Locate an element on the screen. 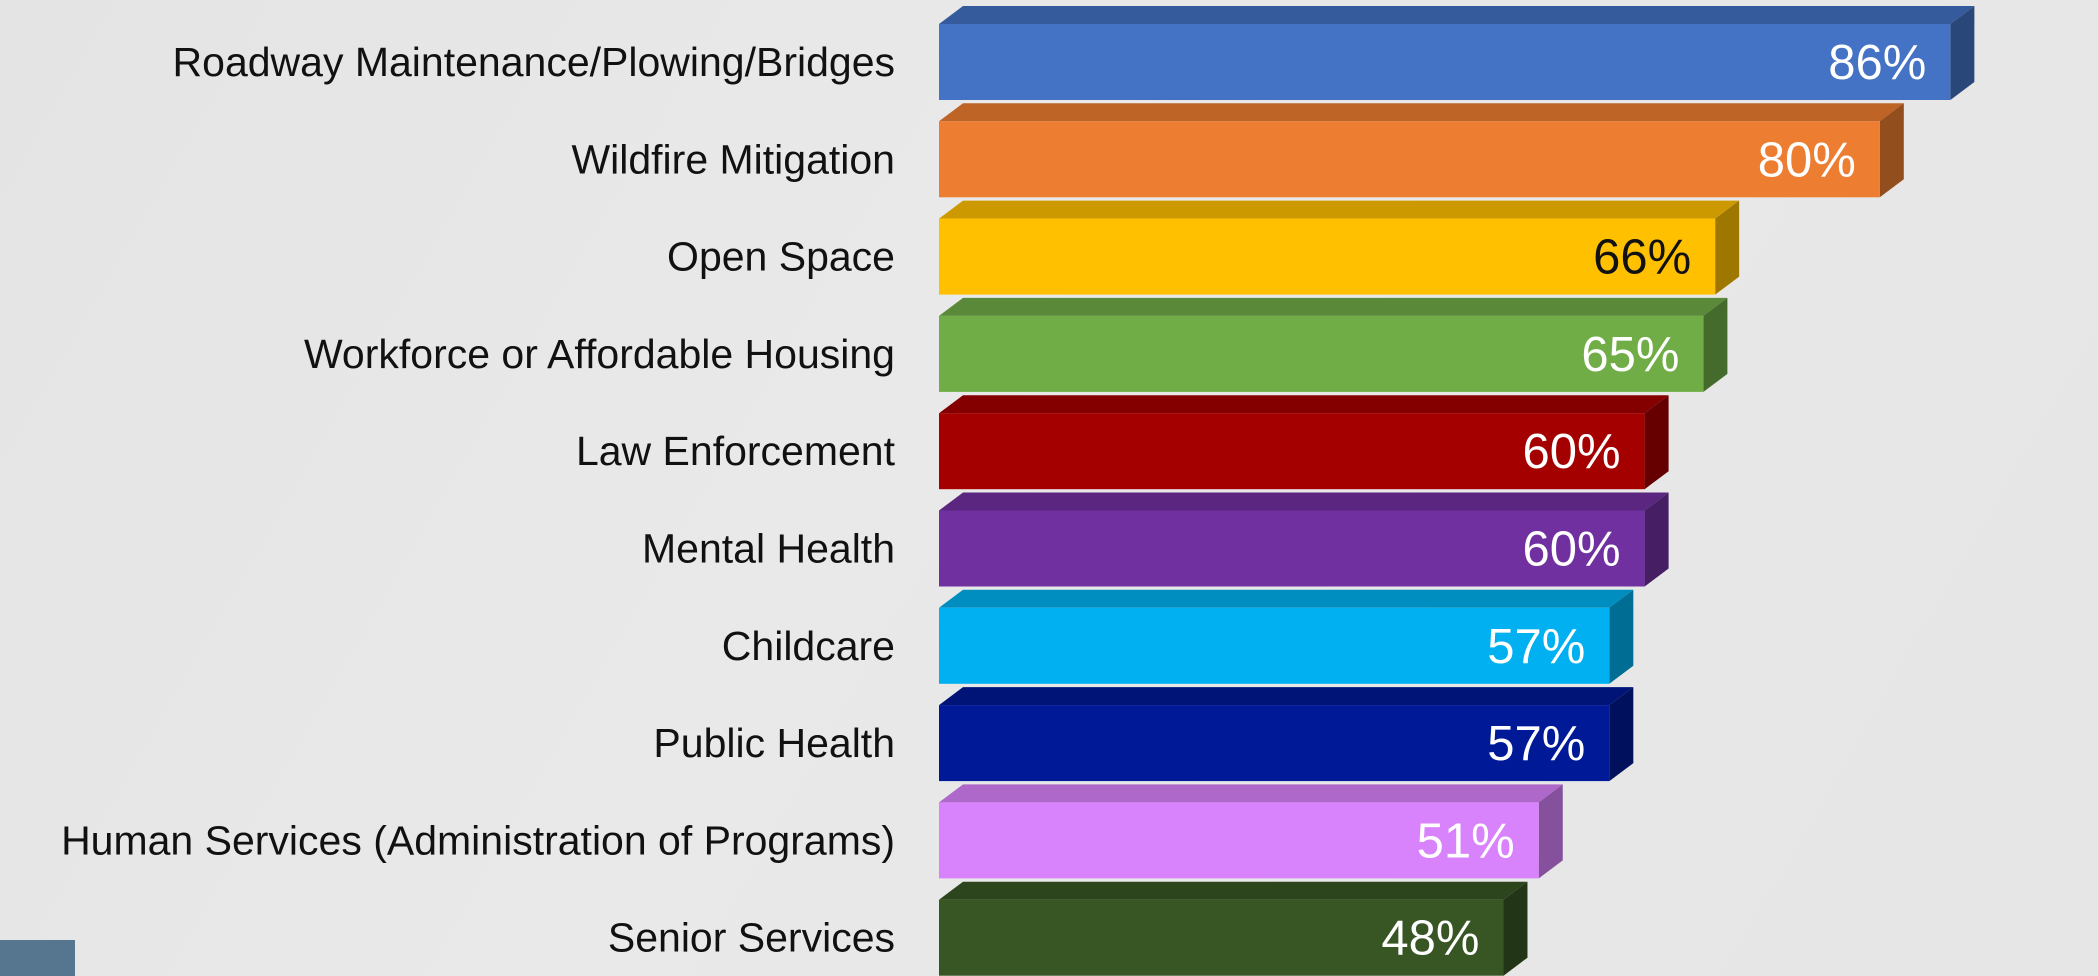 This screenshot has width=2098, height=976. category-label: Senior Services is located at coordinates (751, 938).